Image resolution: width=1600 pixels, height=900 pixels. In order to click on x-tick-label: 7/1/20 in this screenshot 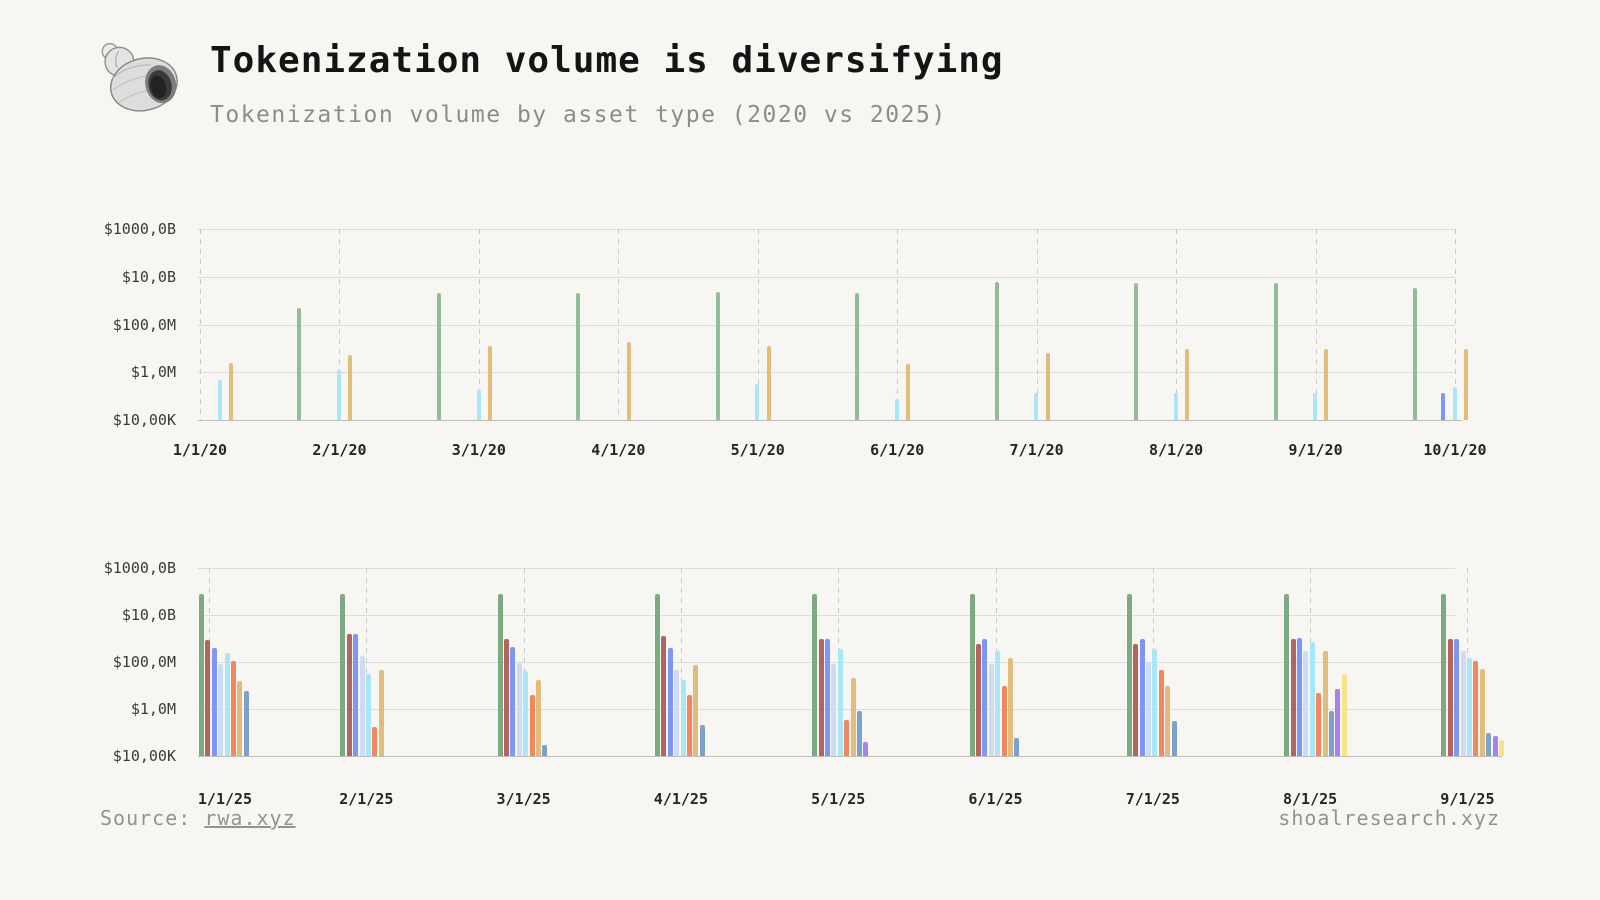, I will do `click(1036, 450)`.